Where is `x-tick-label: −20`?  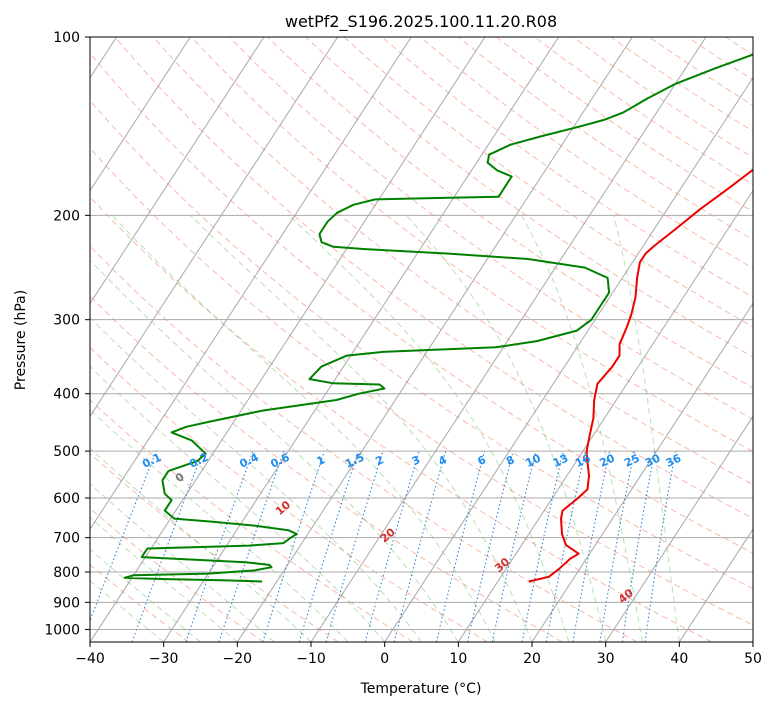
x-tick-label: −20 is located at coordinates (238, 659).